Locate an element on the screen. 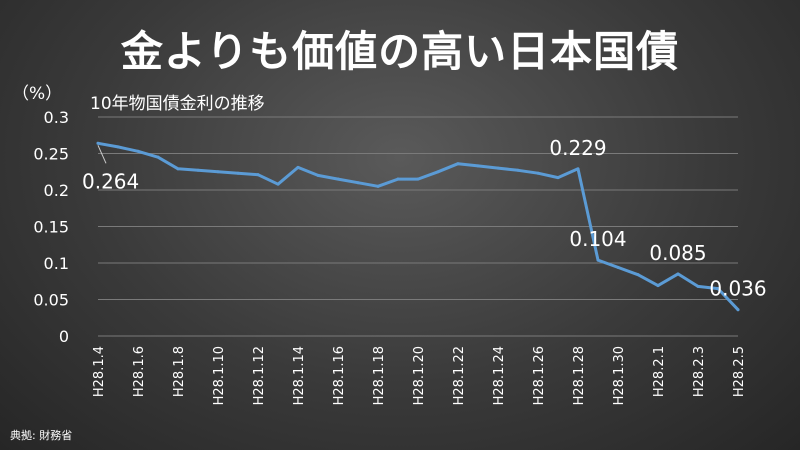 The width and height of the screenshot is (800, 450). y-tick-label: 0.25 is located at coordinates (51, 154).